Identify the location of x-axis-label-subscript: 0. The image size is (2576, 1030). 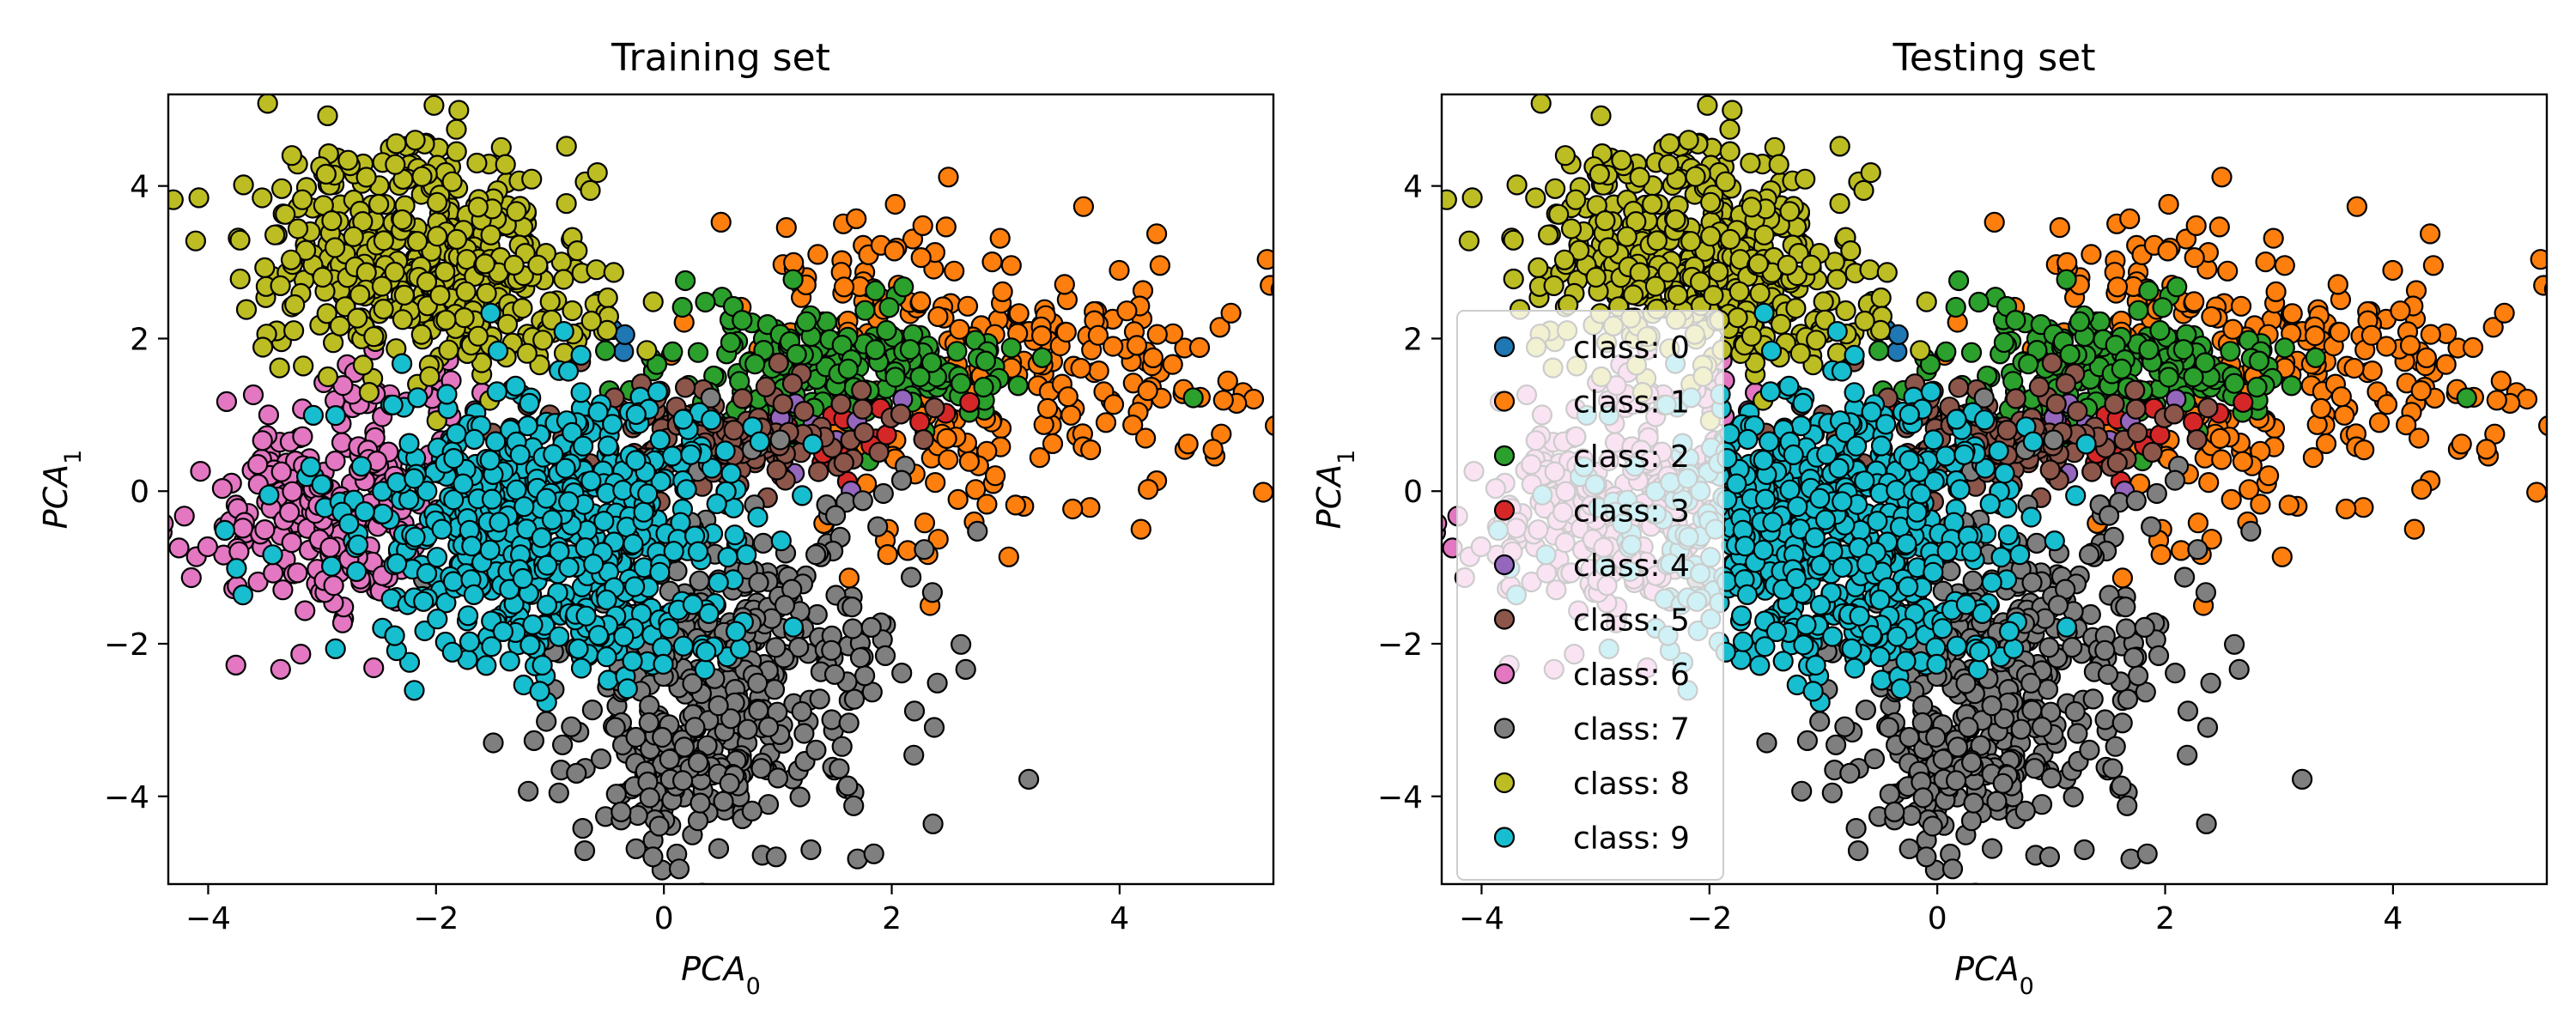
(753, 986).